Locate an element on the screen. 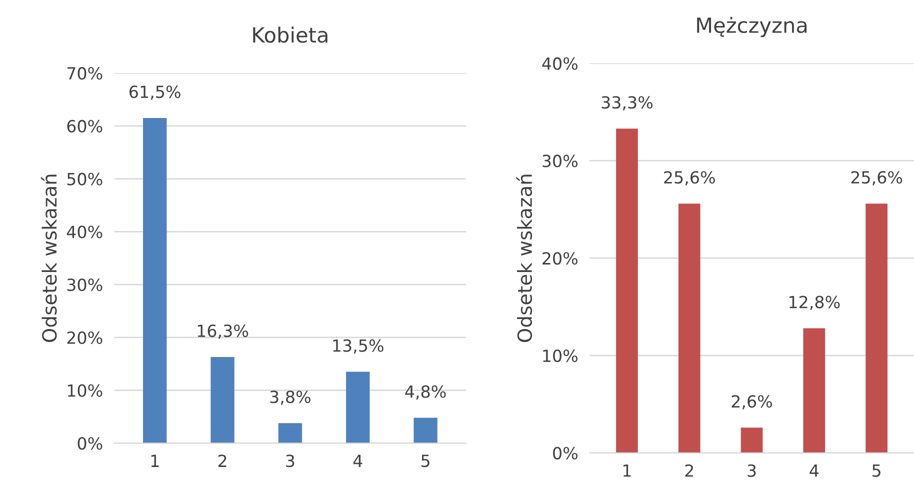  data-label: 13,5% is located at coordinates (358, 346).